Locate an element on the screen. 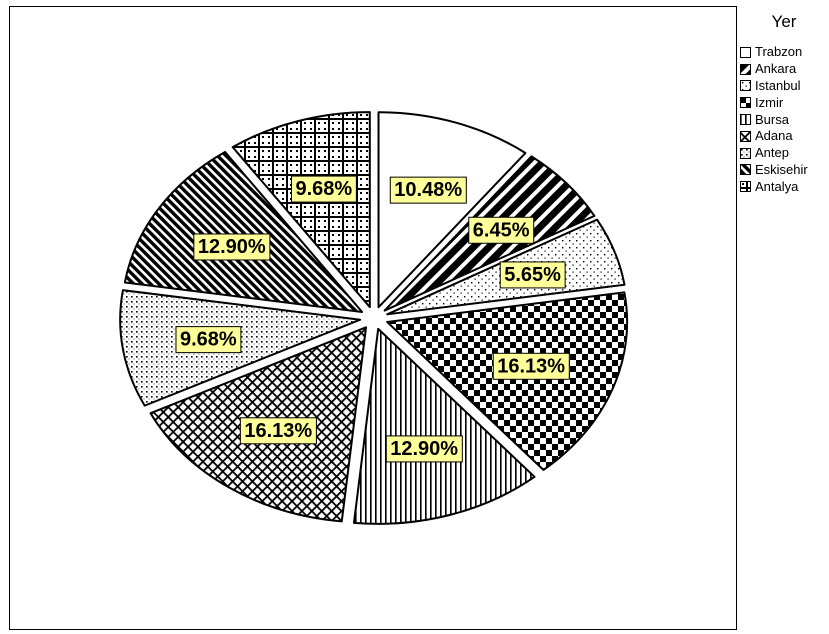  svg-text: 5.65% is located at coordinates (532, 275).